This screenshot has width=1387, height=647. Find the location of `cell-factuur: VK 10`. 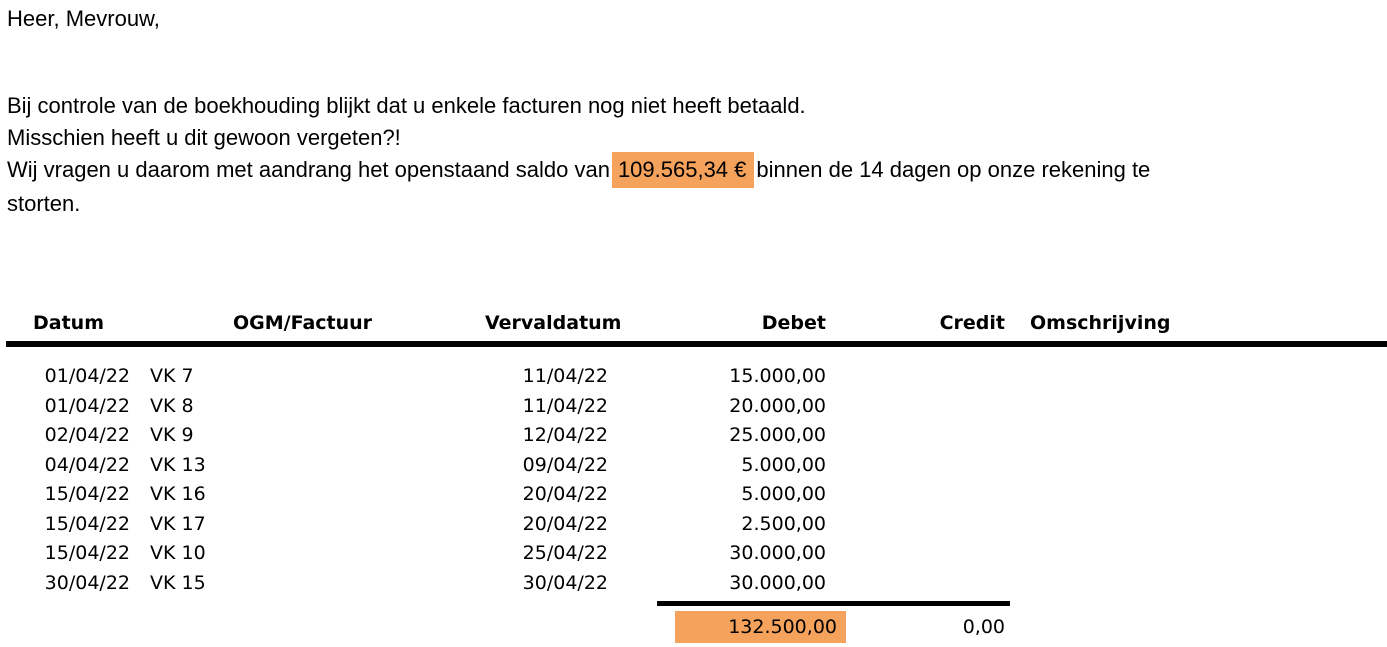

cell-factuur: VK 10 is located at coordinates (178, 553).